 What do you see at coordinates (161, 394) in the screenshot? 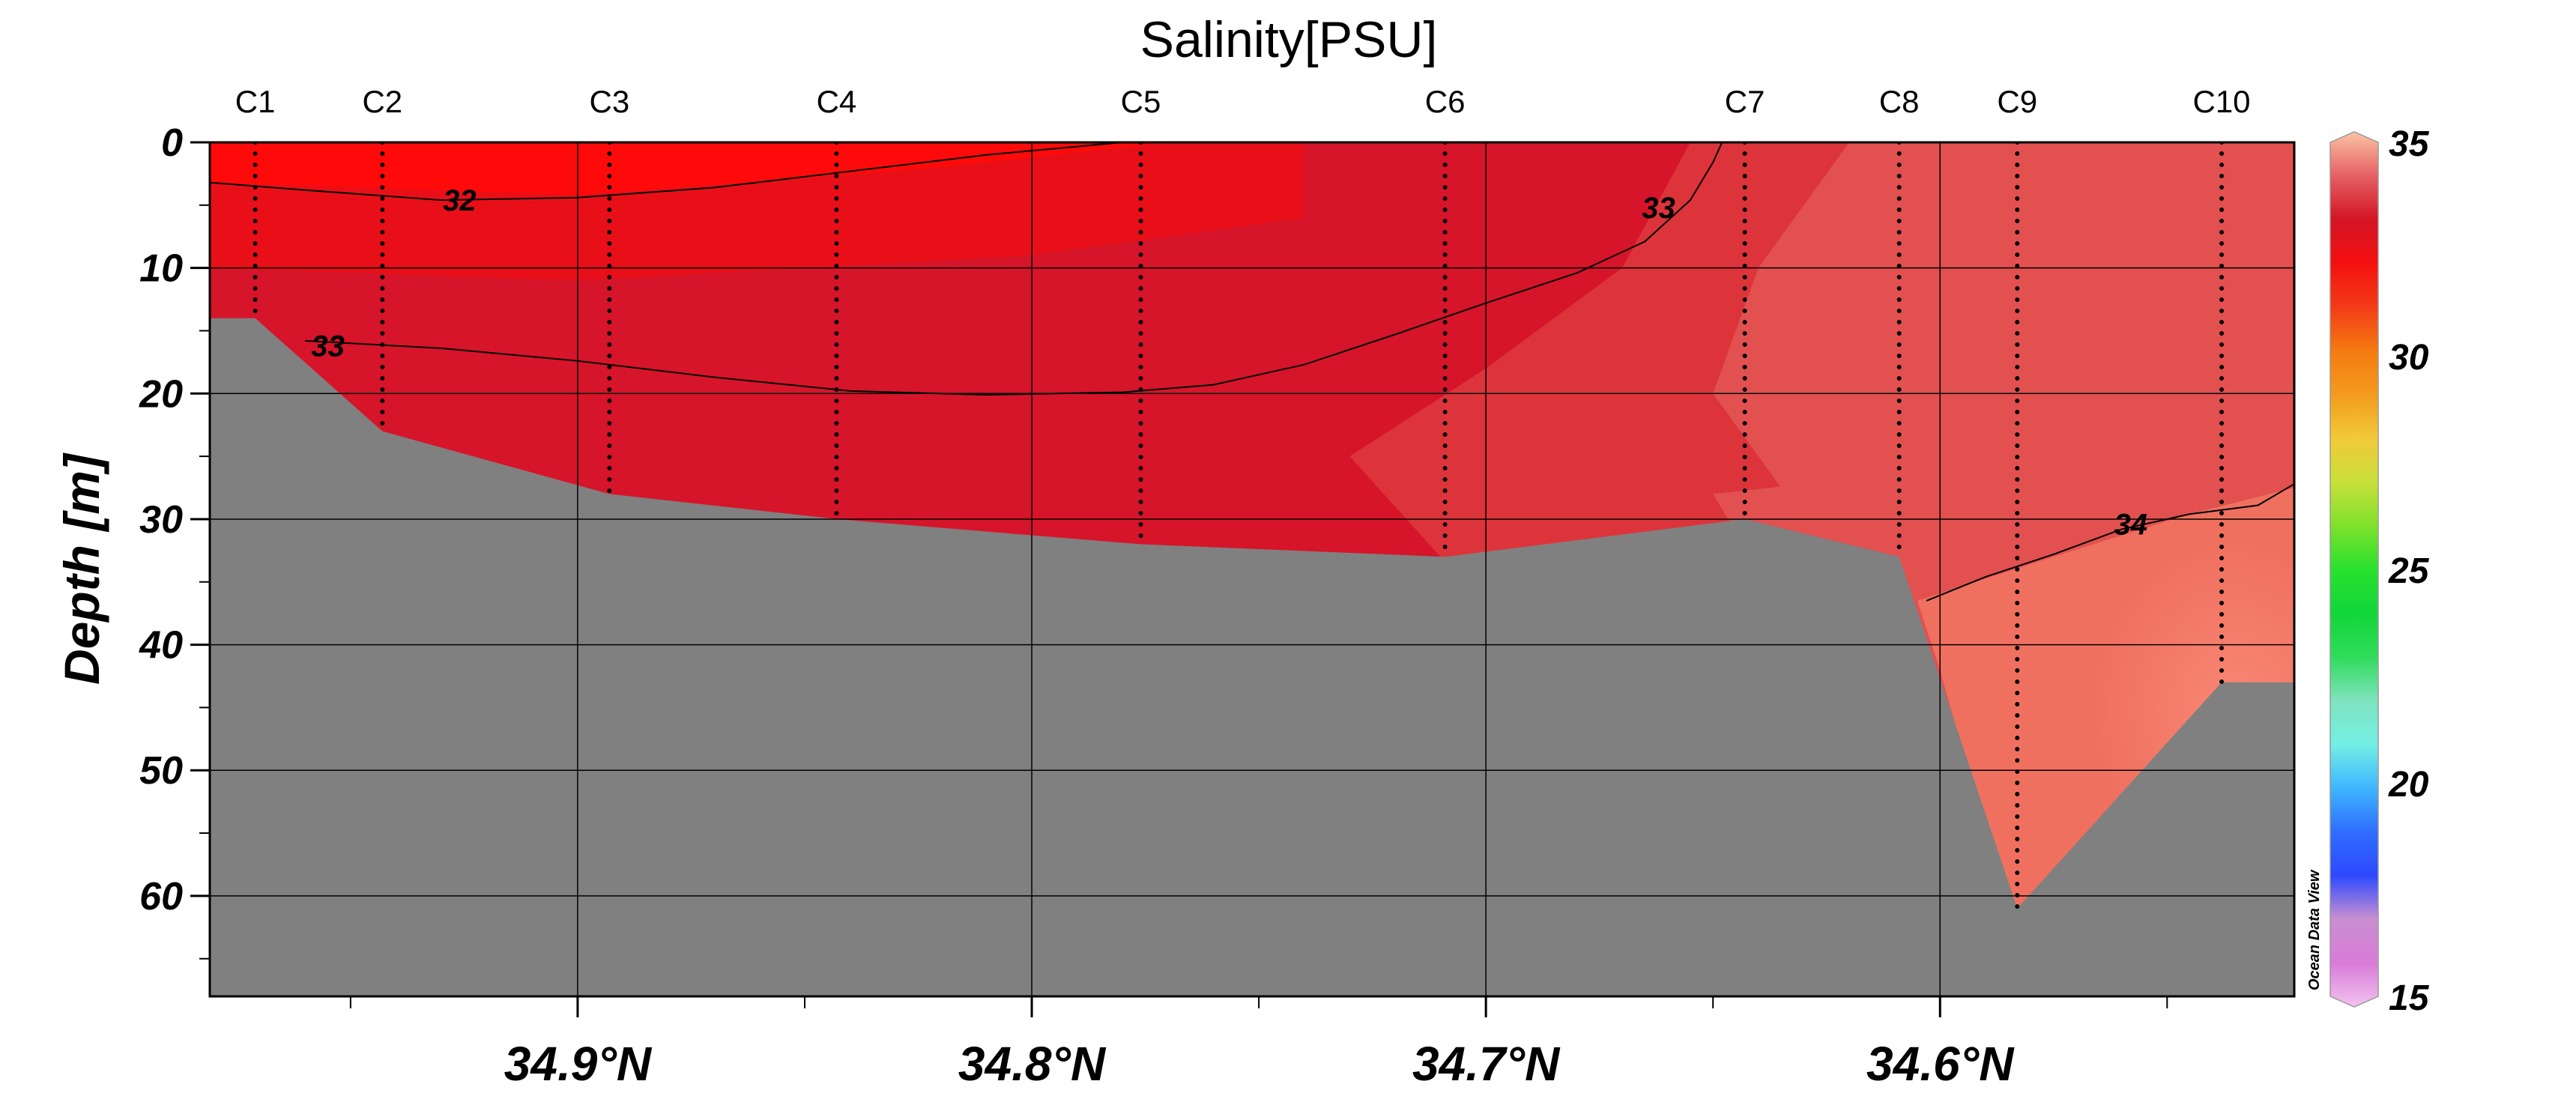
I see `y-tick-label-2: 20` at bounding box center [161, 394].